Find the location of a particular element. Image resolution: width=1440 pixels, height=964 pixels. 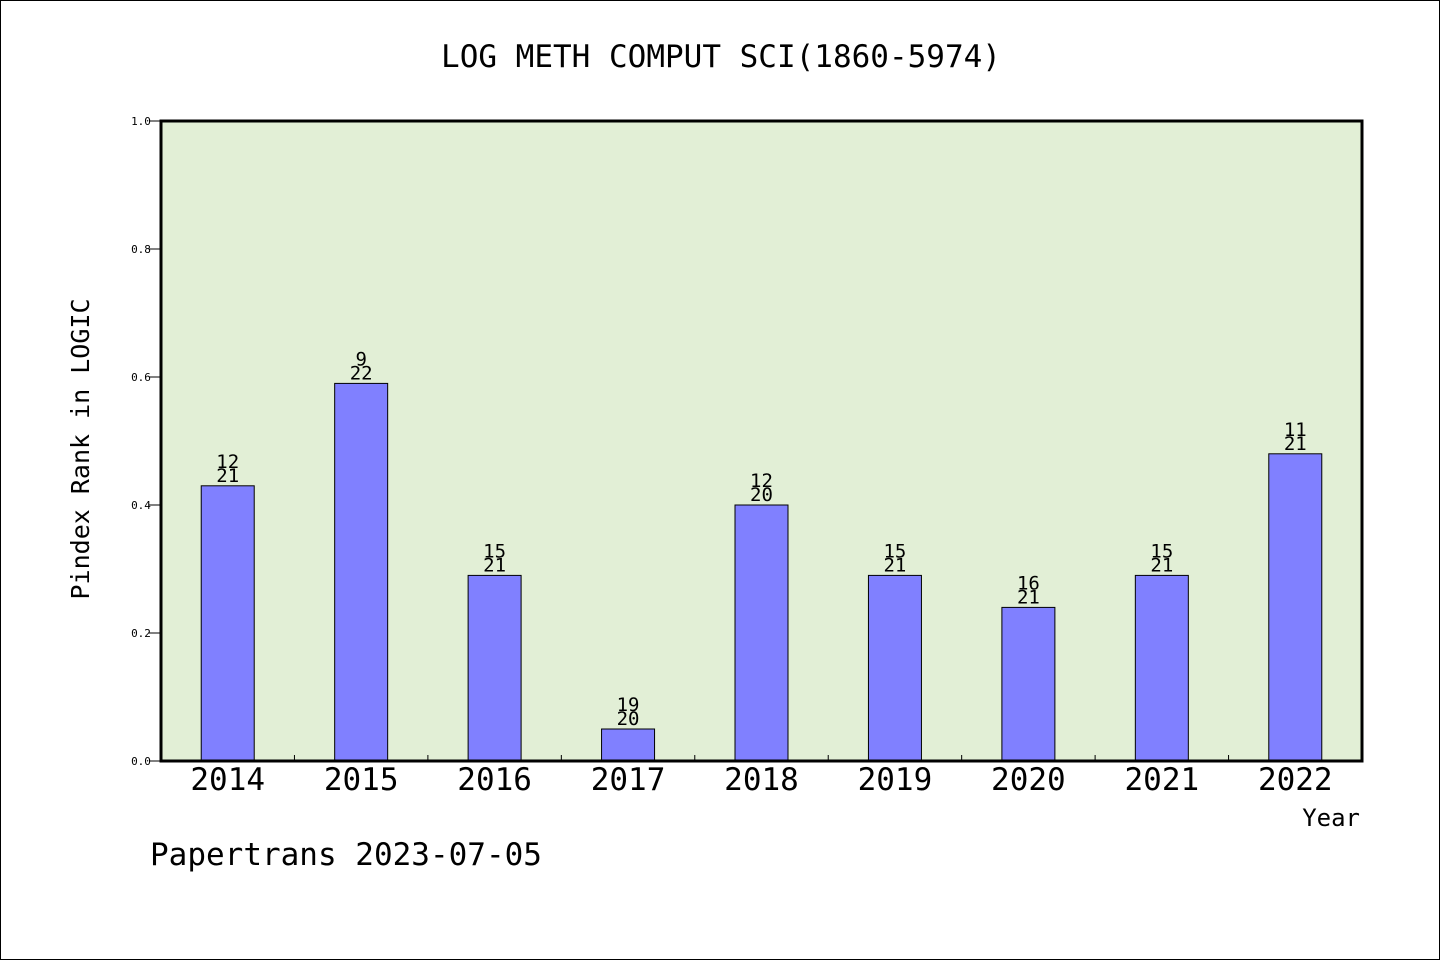

bar-label-bottom-2016: 21 is located at coordinates (494, 565).